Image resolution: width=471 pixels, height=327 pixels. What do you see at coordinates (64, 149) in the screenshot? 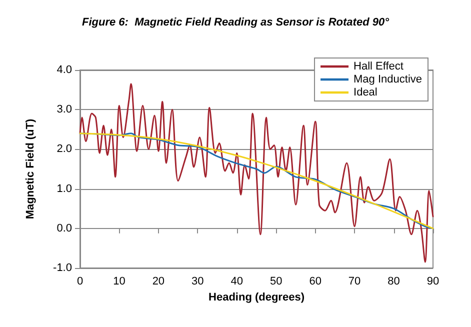
I see `y-tick-label: 2.0` at bounding box center [64, 149].